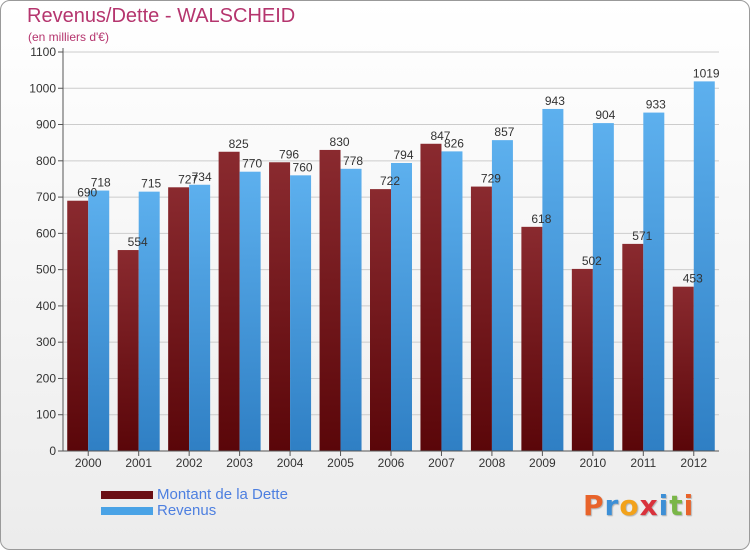 The height and width of the screenshot is (550, 750). What do you see at coordinates (46, 270) in the screenshot?
I see `y-tick-label: 500` at bounding box center [46, 270].